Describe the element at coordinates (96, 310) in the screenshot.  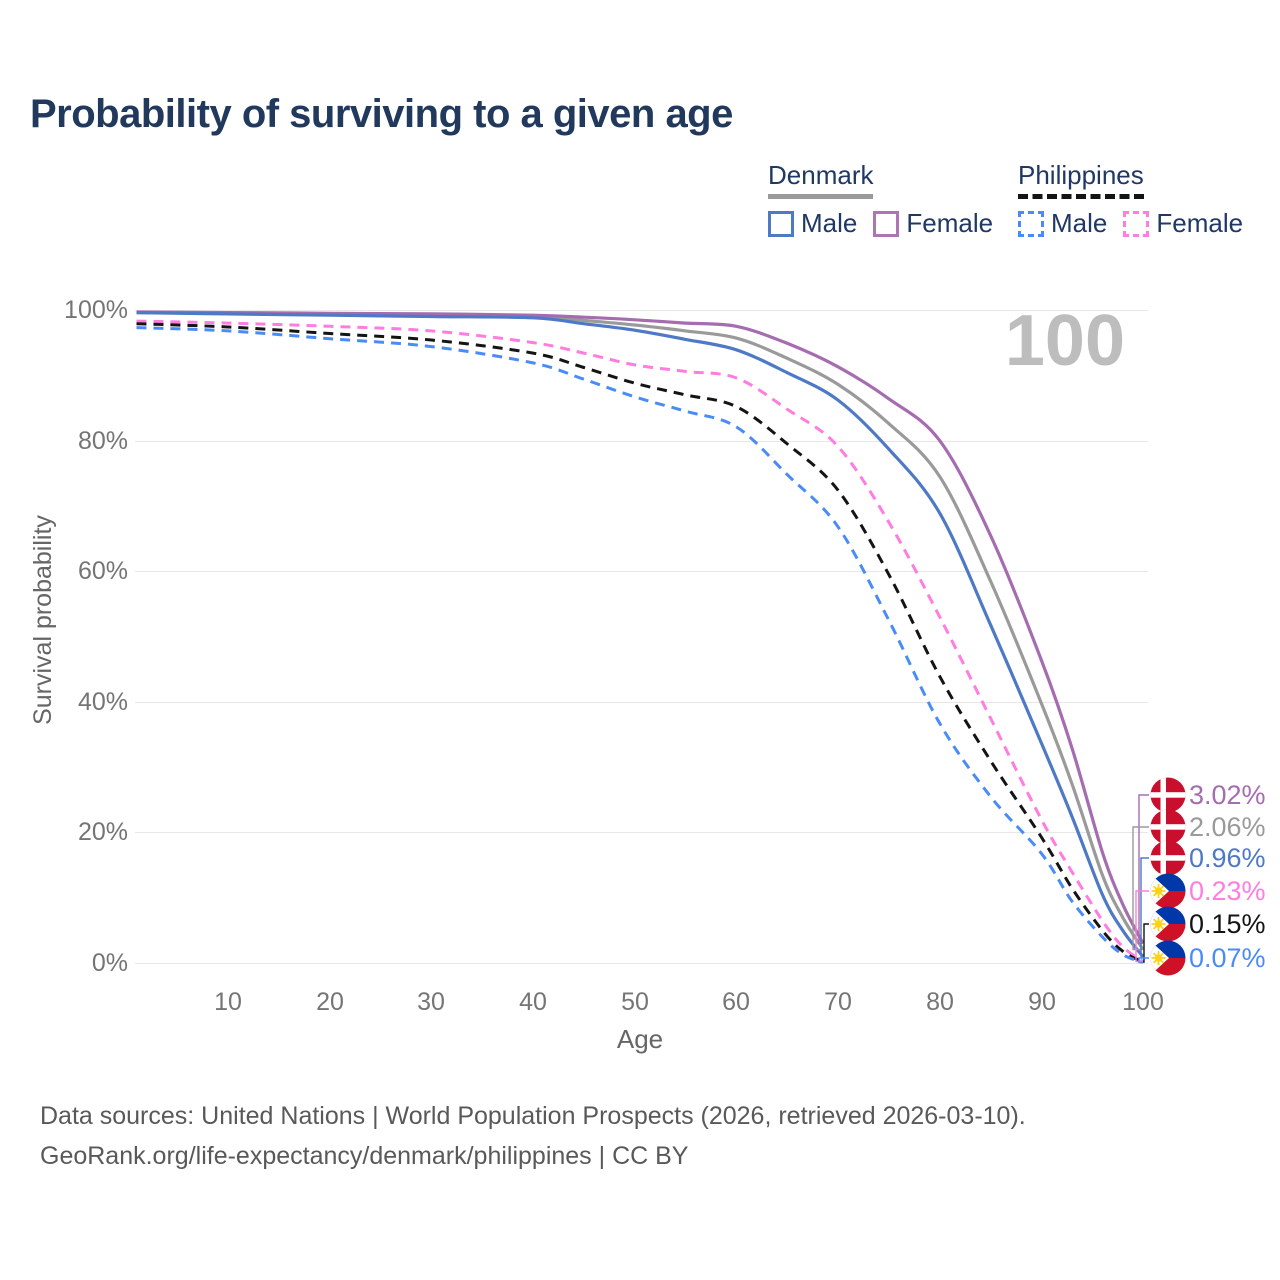
I see `y-tick-100: 100%` at that location.